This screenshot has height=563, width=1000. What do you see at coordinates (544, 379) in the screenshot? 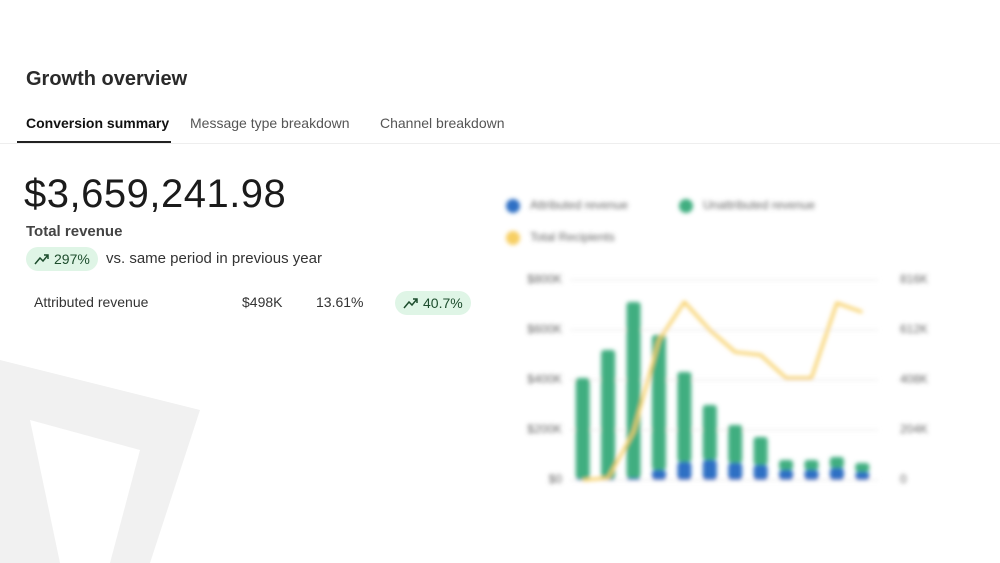
I see `y-tick-label: $400K` at bounding box center [544, 379].